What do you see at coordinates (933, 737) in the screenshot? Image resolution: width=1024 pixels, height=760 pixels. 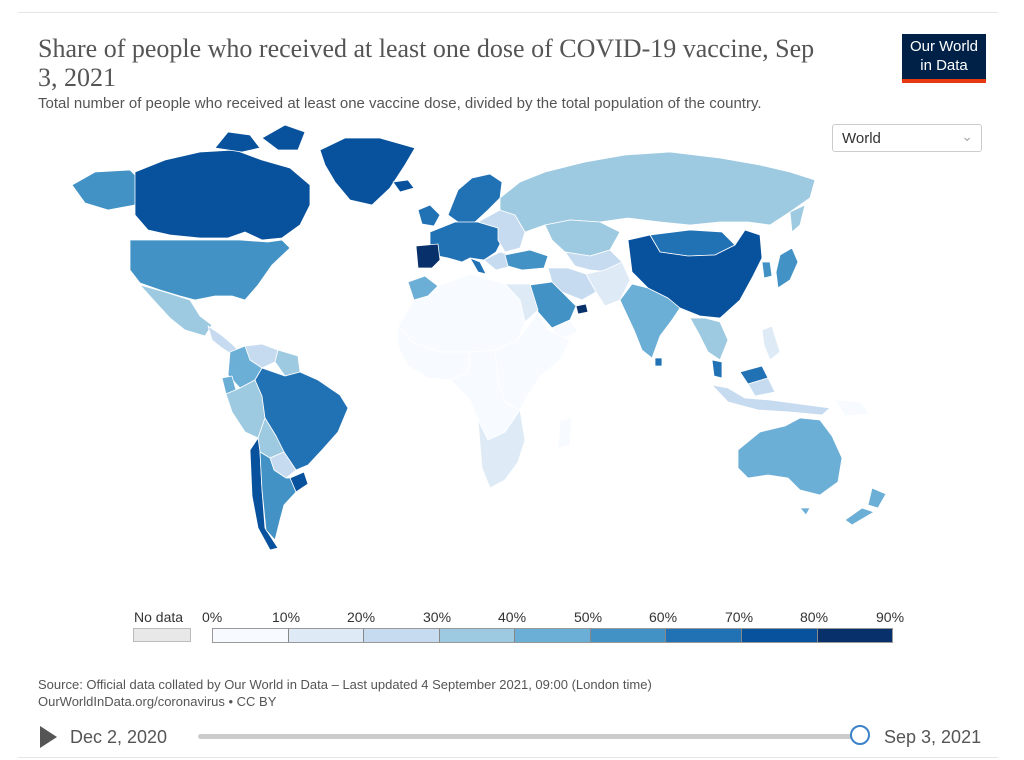 I see `timeline-end-date: Sep 3, 2021` at bounding box center [933, 737].